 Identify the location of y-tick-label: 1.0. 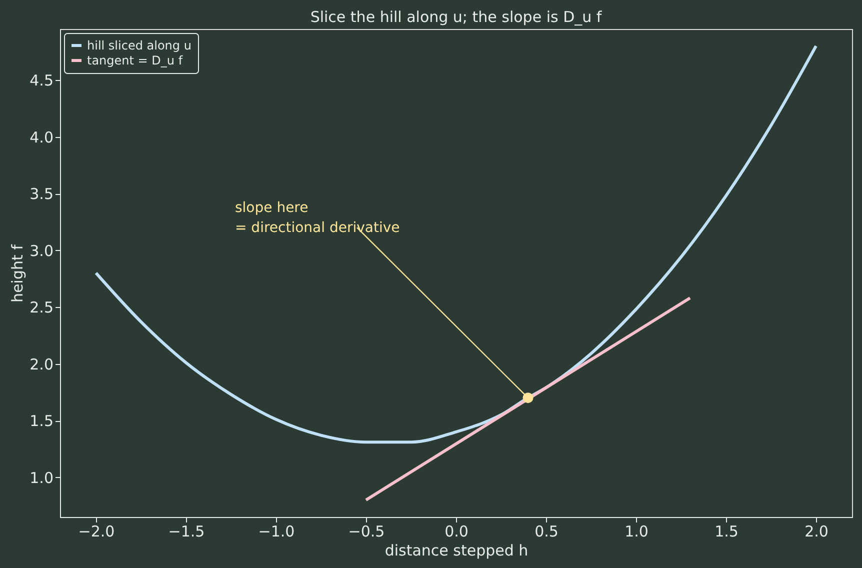
(42, 477).